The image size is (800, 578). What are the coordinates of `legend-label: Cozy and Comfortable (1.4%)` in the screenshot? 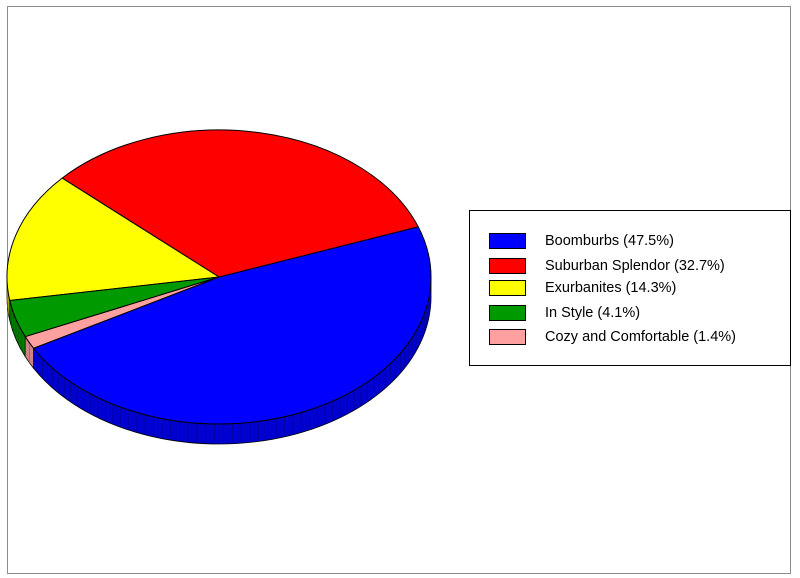 It's located at (640, 337).